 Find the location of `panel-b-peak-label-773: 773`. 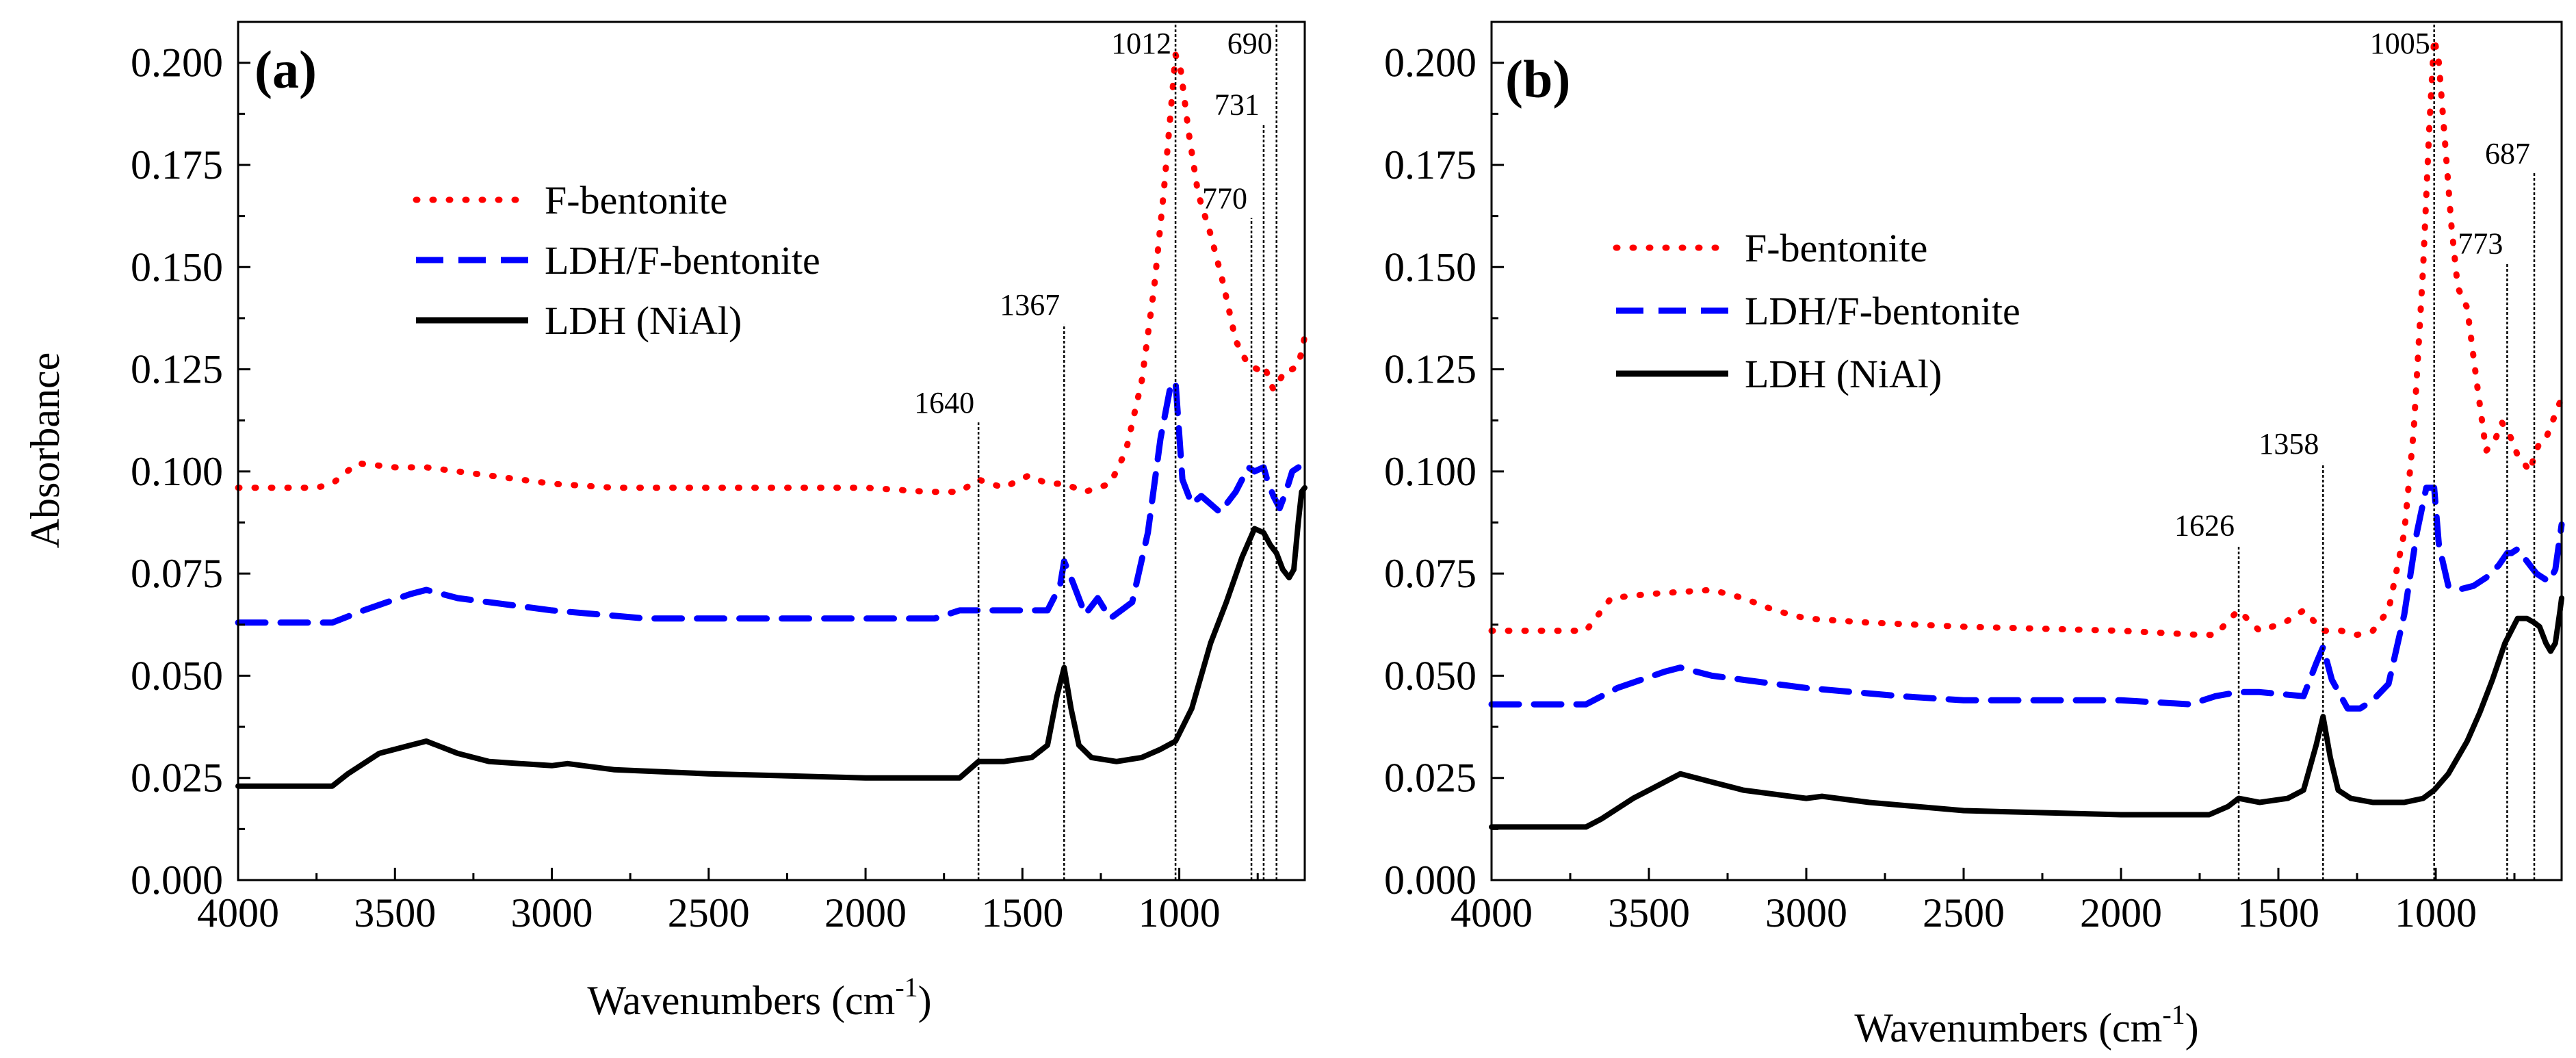

panel-b-peak-label-773: 773 is located at coordinates (2480, 244).